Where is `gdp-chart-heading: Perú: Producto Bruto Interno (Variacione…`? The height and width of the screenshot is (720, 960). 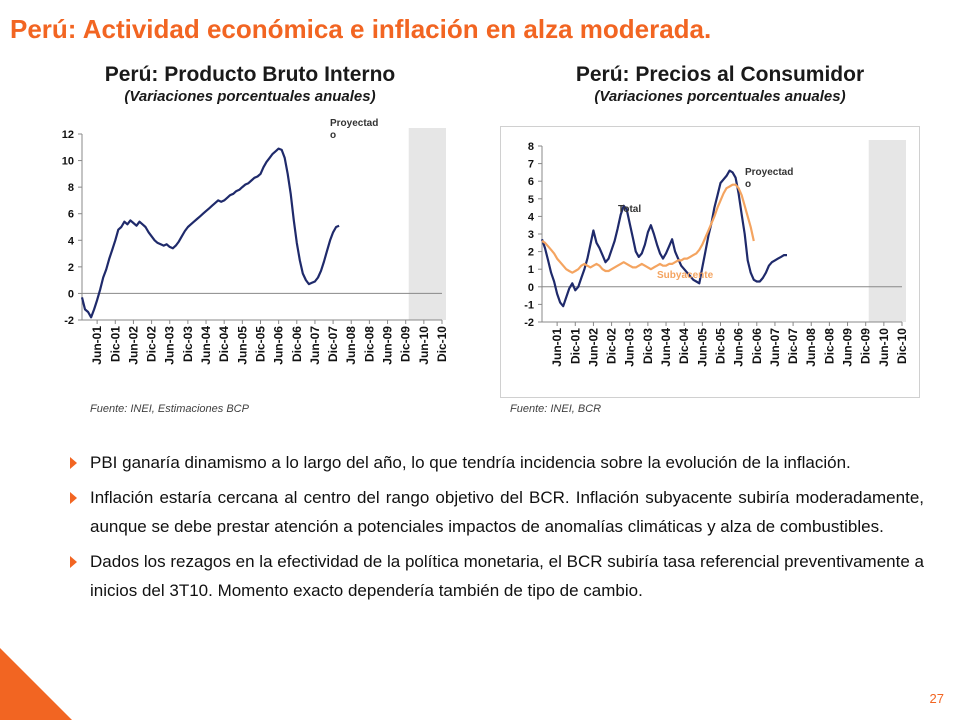 gdp-chart-heading: Perú: Producto Bruto Interno (Variacione… is located at coordinates (250, 84).